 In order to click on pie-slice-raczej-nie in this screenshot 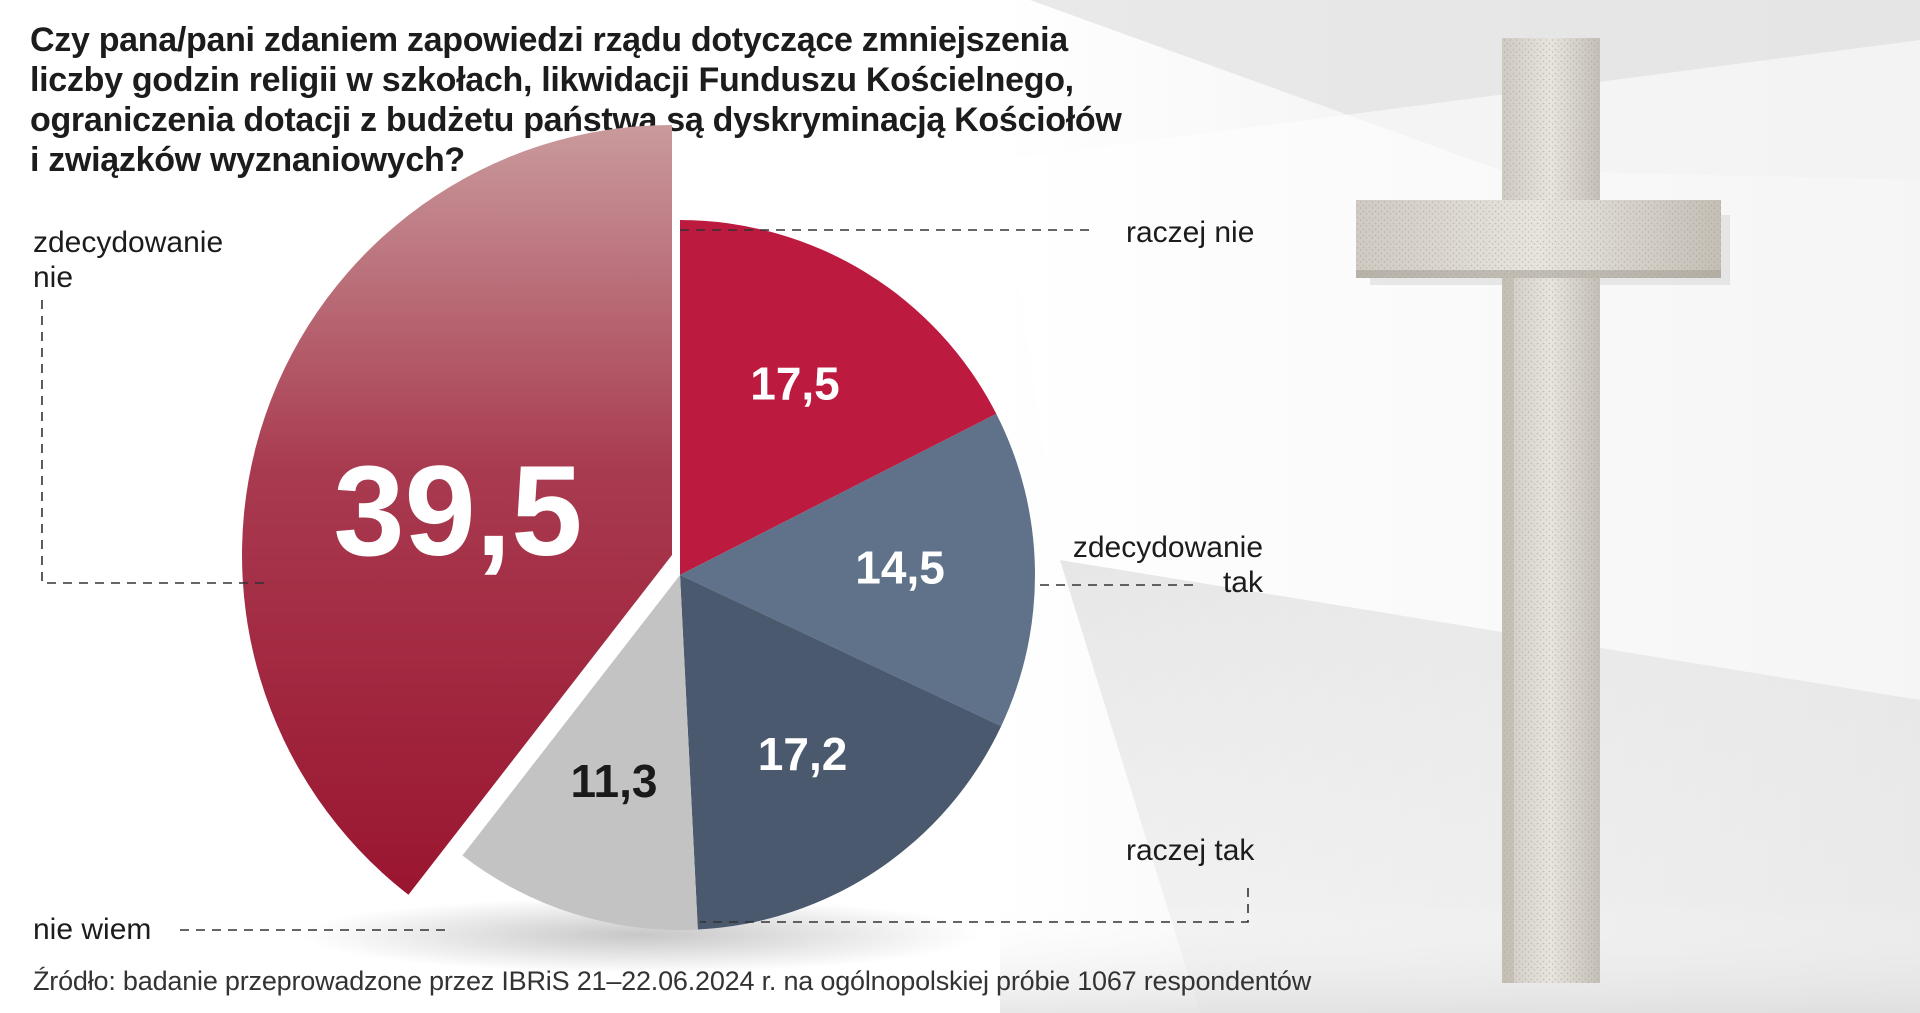, I will do `click(838, 397)`.